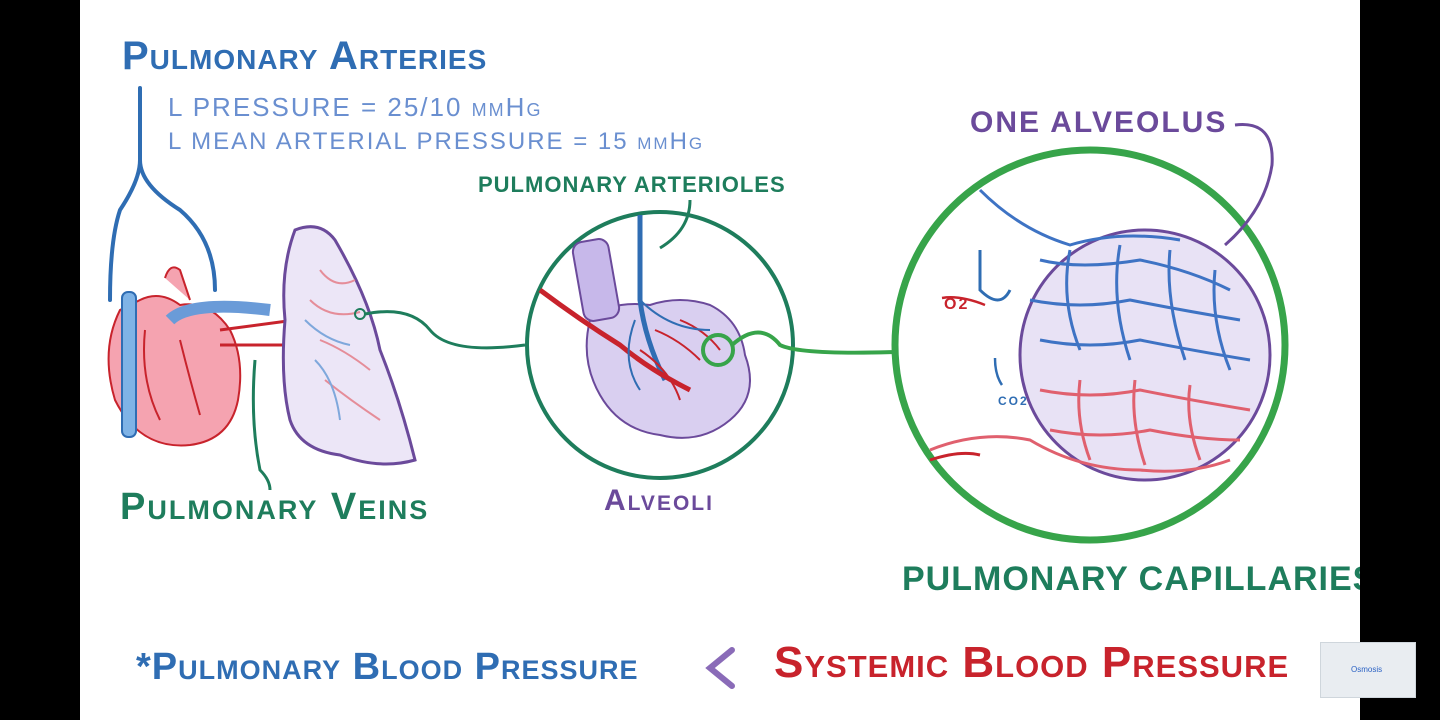 The width and height of the screenshot is (1440, 720). Describe the element at coordinates (659, 500) in the screenshot. I see `alveoli-label: Alveoli` at that location.